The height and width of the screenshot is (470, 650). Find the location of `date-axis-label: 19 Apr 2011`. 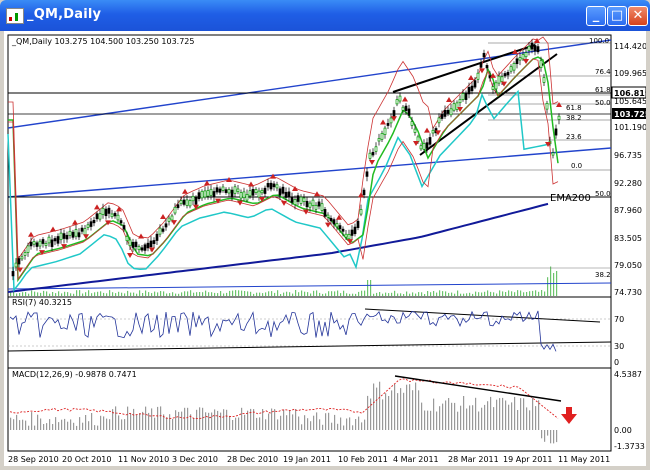

date-axis-label: 19 Apr 2011 is located at coordinates (527, 459).